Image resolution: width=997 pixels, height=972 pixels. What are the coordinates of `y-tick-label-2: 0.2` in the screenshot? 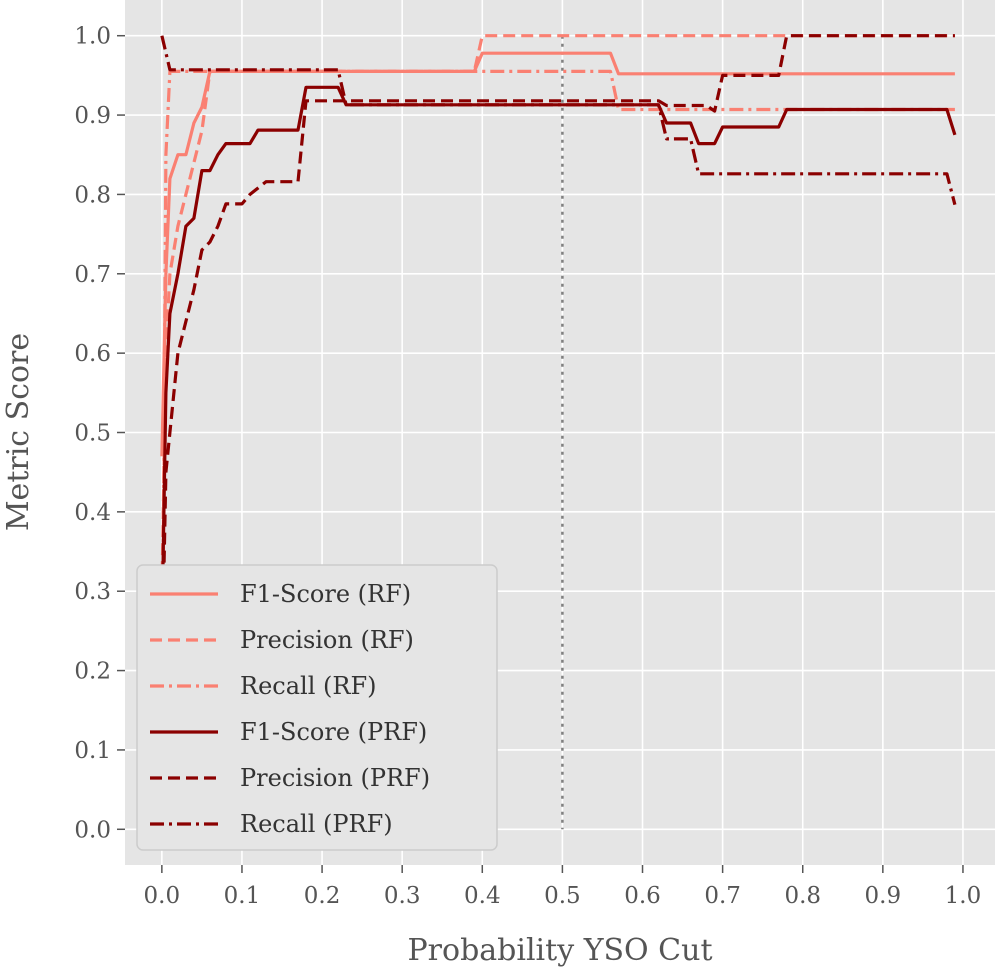 It's located at (92, 672).